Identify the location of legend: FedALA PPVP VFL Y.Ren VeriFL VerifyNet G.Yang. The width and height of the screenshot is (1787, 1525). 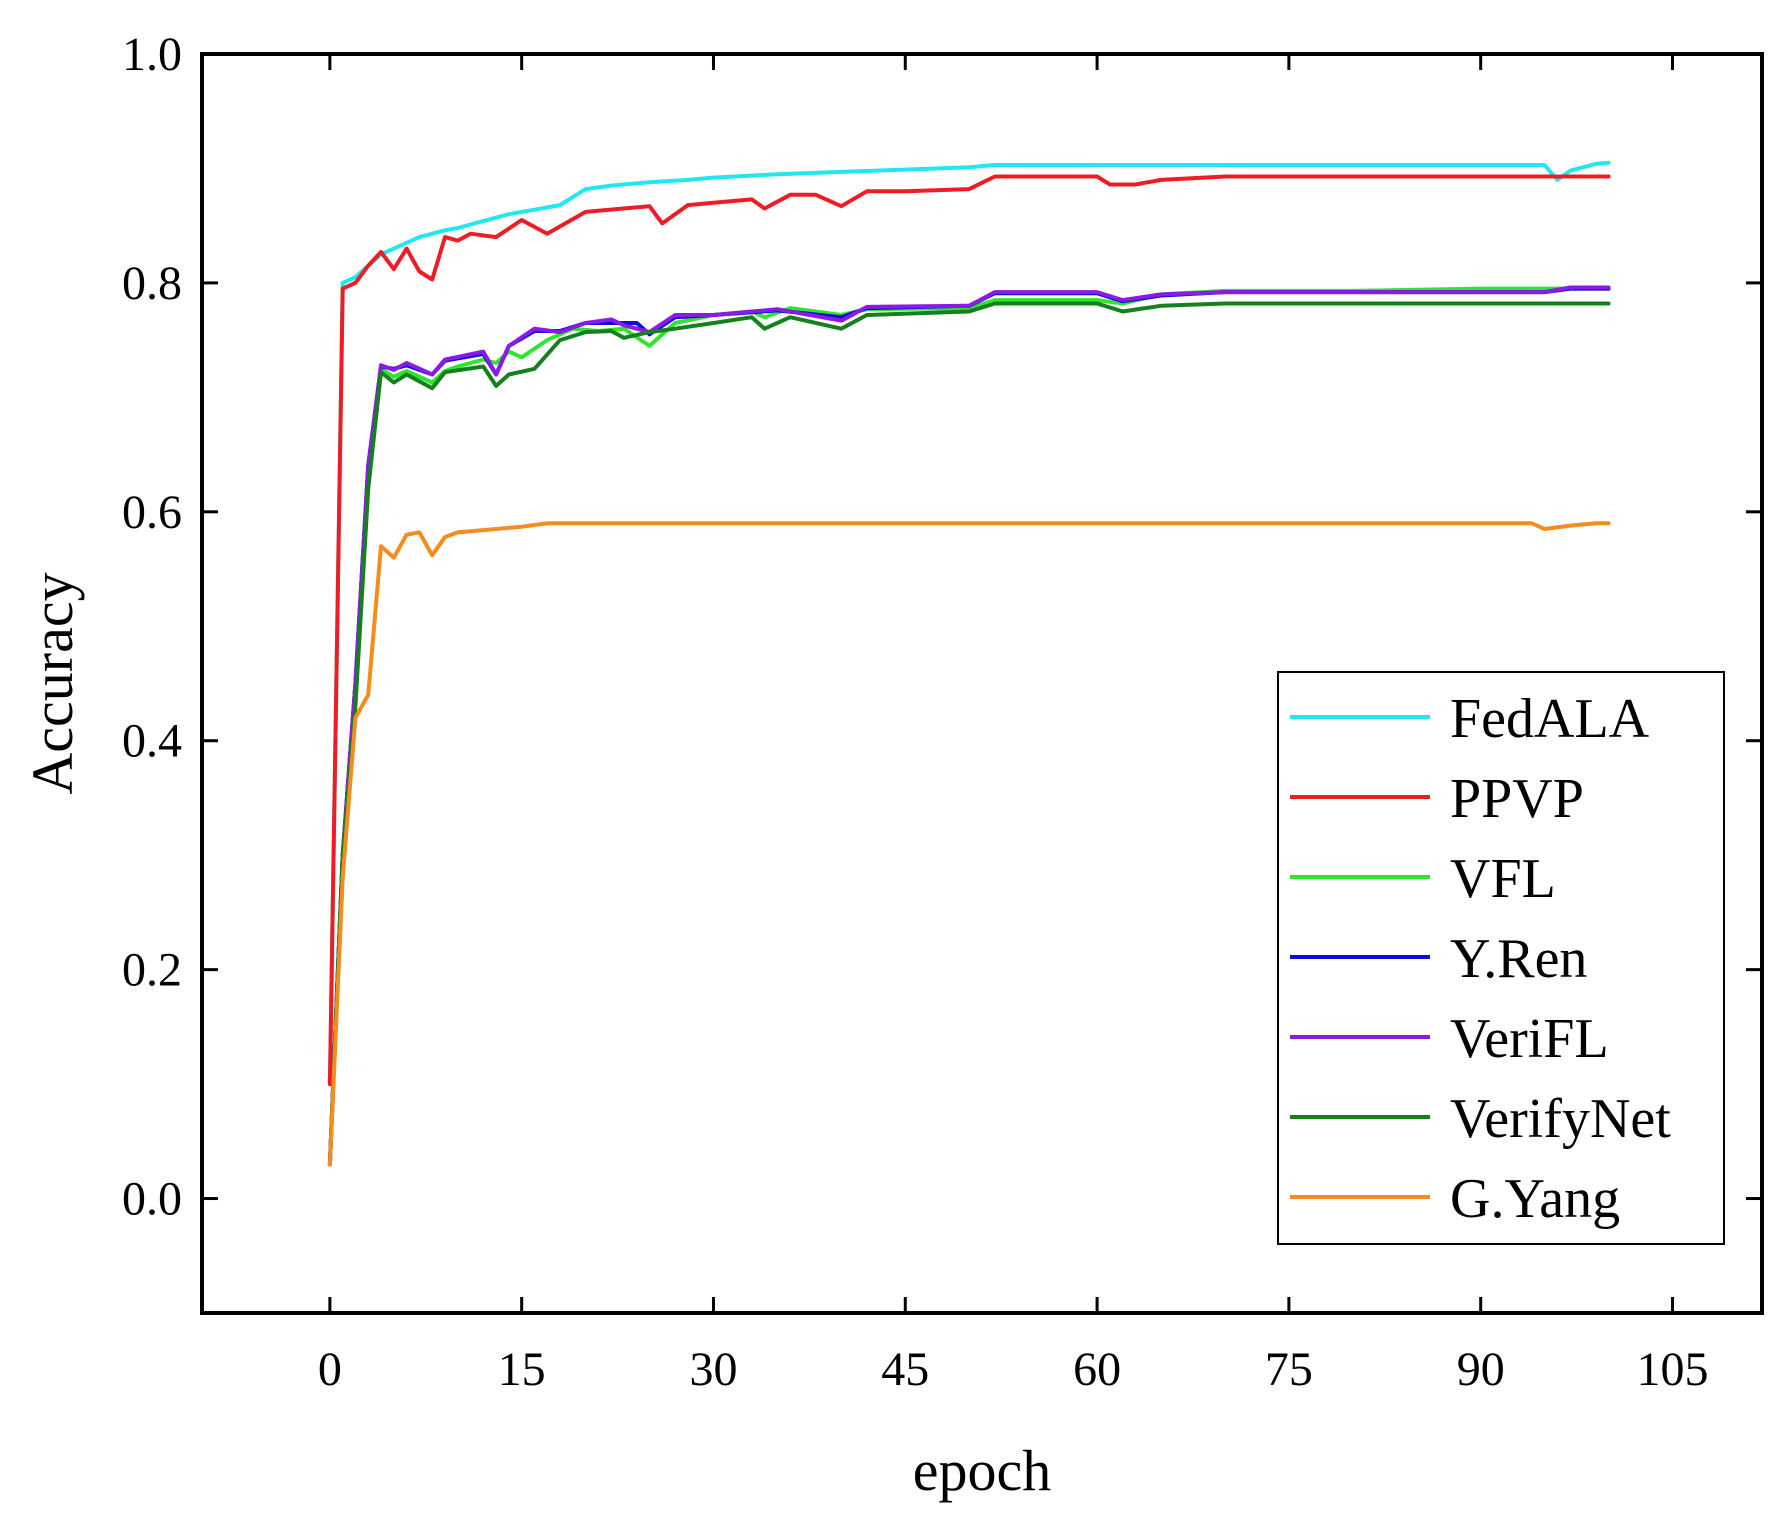
(1501, 958).